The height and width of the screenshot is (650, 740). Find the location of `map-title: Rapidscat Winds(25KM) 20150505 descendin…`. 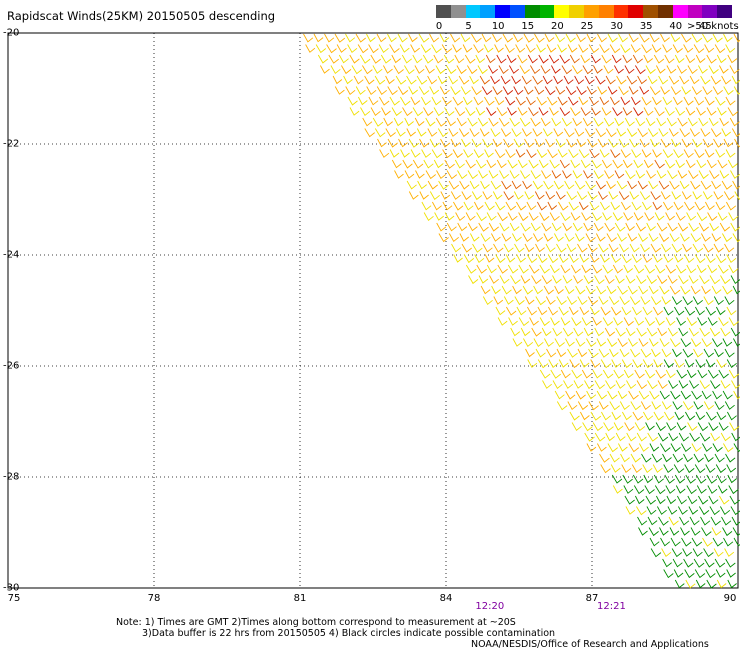

map-title: Rapidscat Winds(25KM) 20150505 descendin… is located at coordinates (141, 16).